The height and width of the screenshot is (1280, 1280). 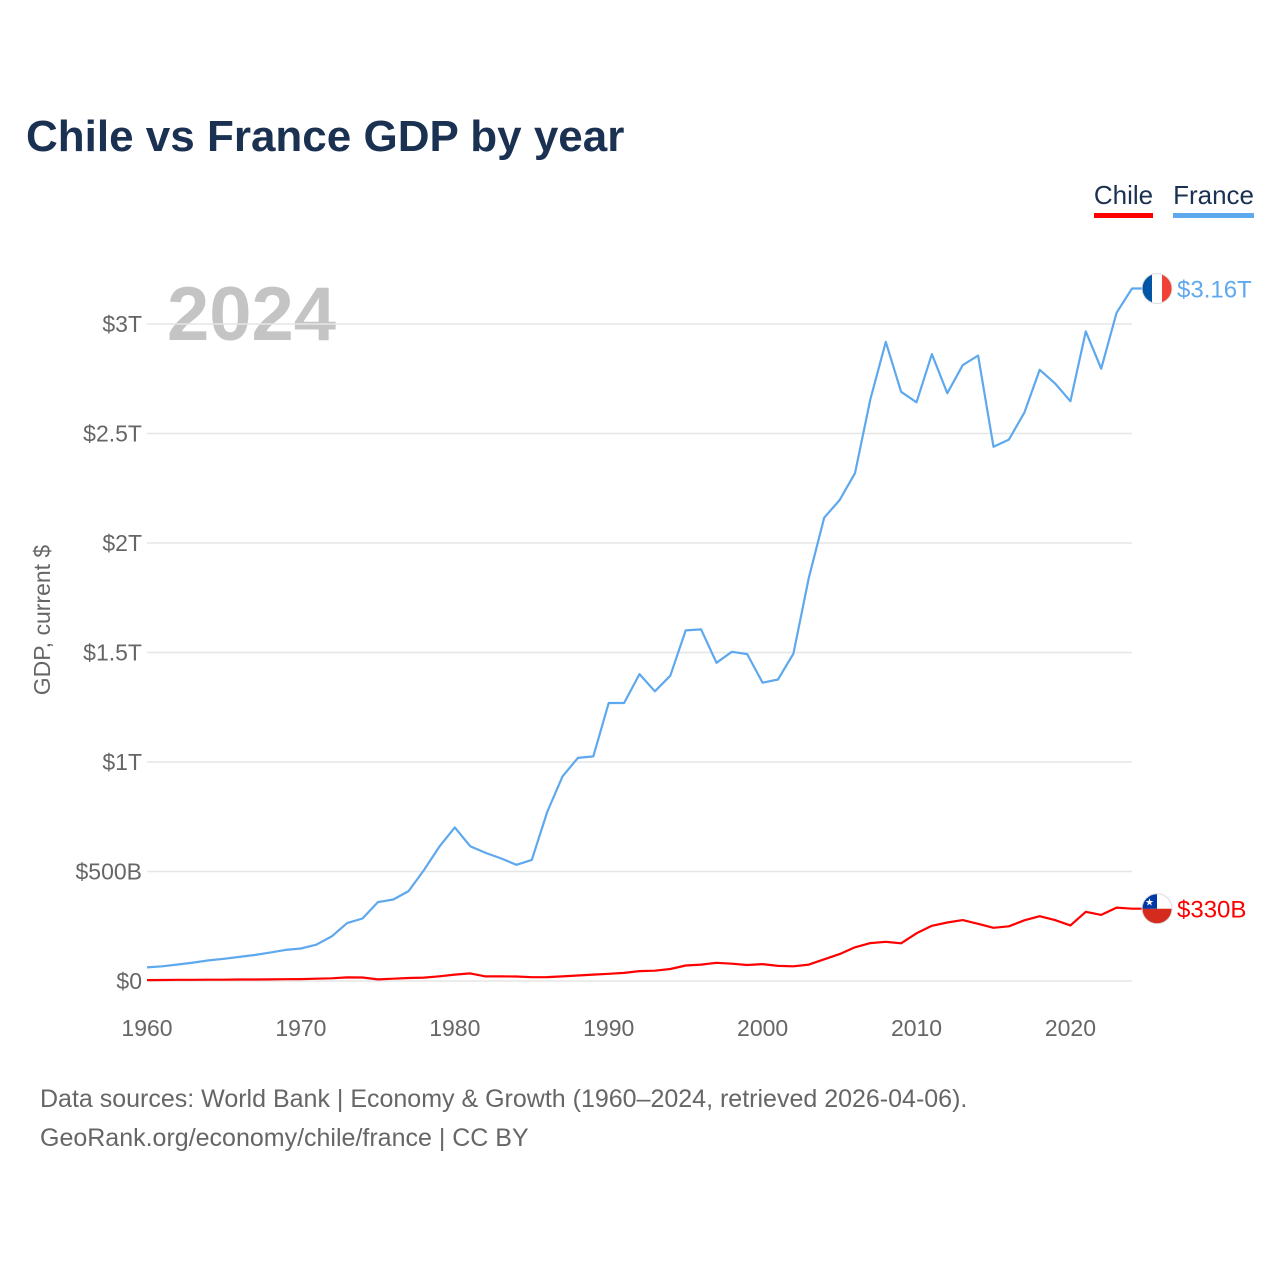 I want to click on chile-flag-icon: ★, so click(x=1157, y=908).